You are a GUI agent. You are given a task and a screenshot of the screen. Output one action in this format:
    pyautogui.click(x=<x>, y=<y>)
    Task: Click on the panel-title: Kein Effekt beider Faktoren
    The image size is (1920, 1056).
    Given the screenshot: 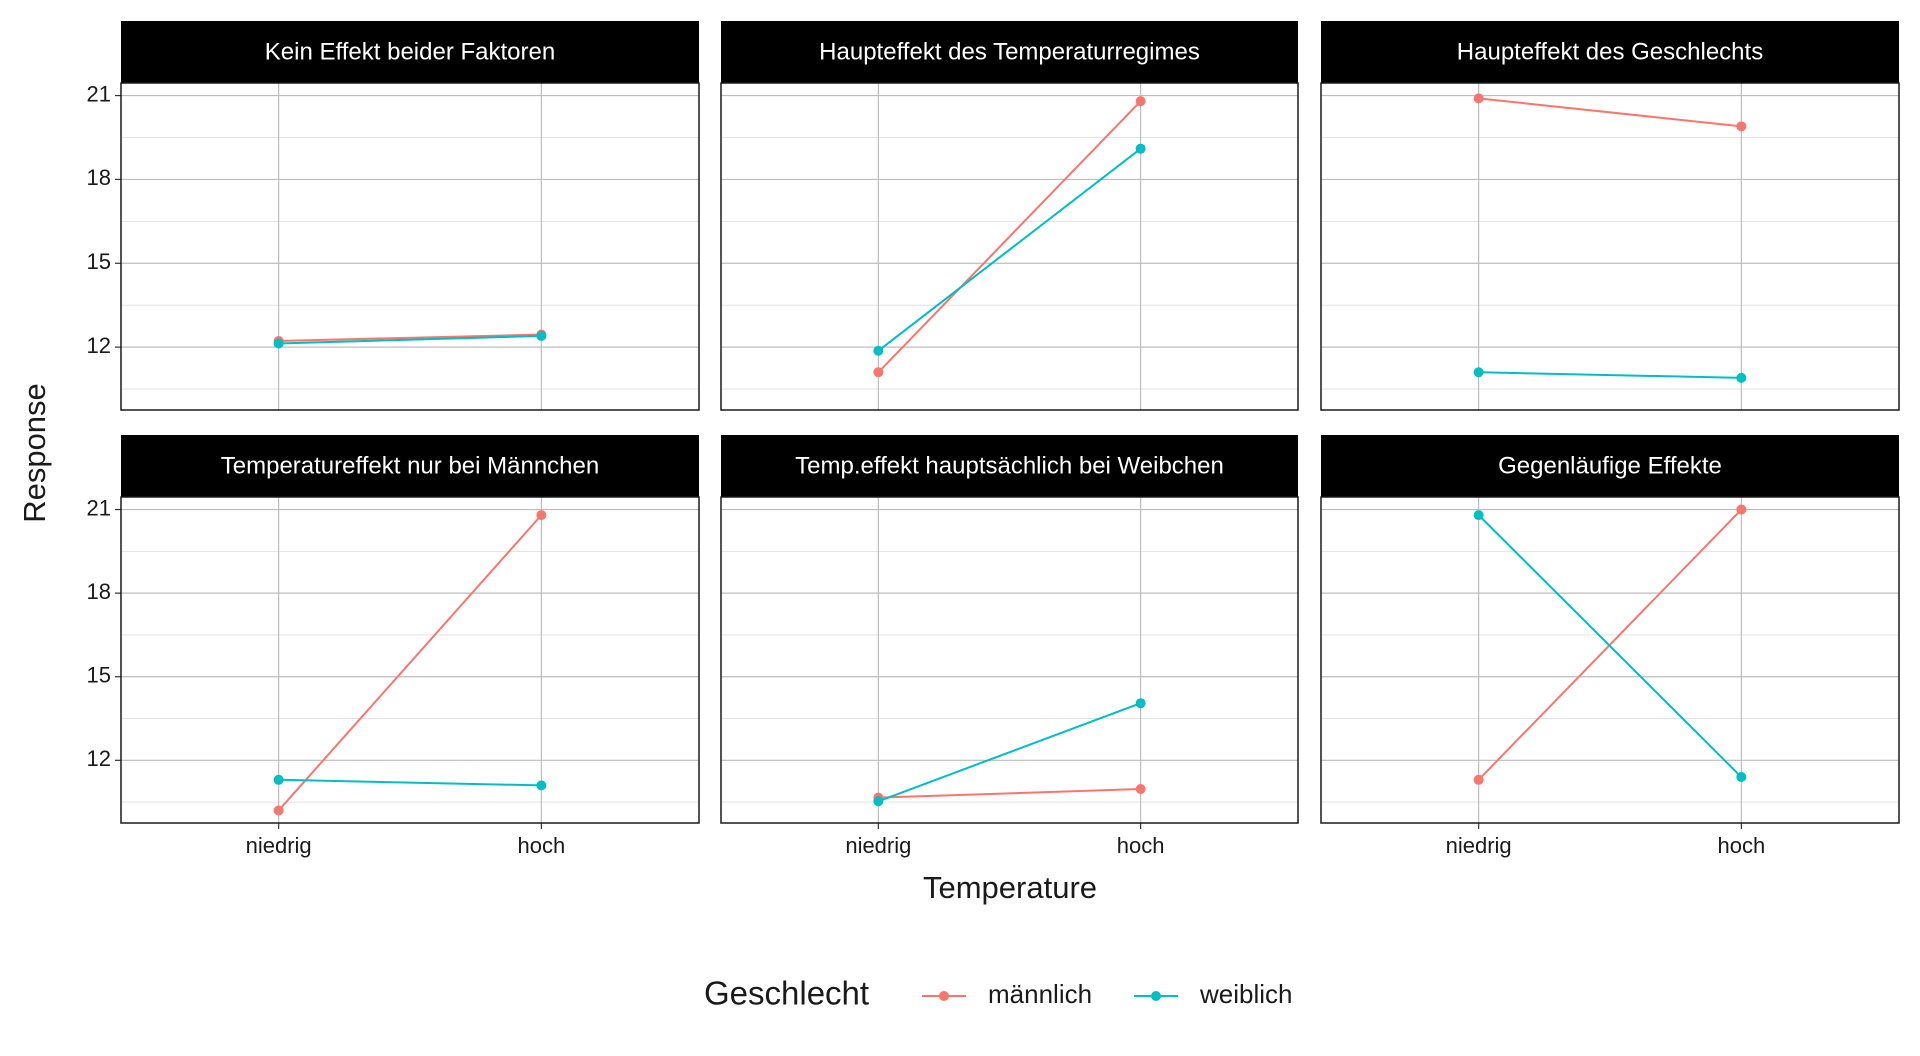 What is the action you would take?
    pyautogui.click(x=410, y=51)
    